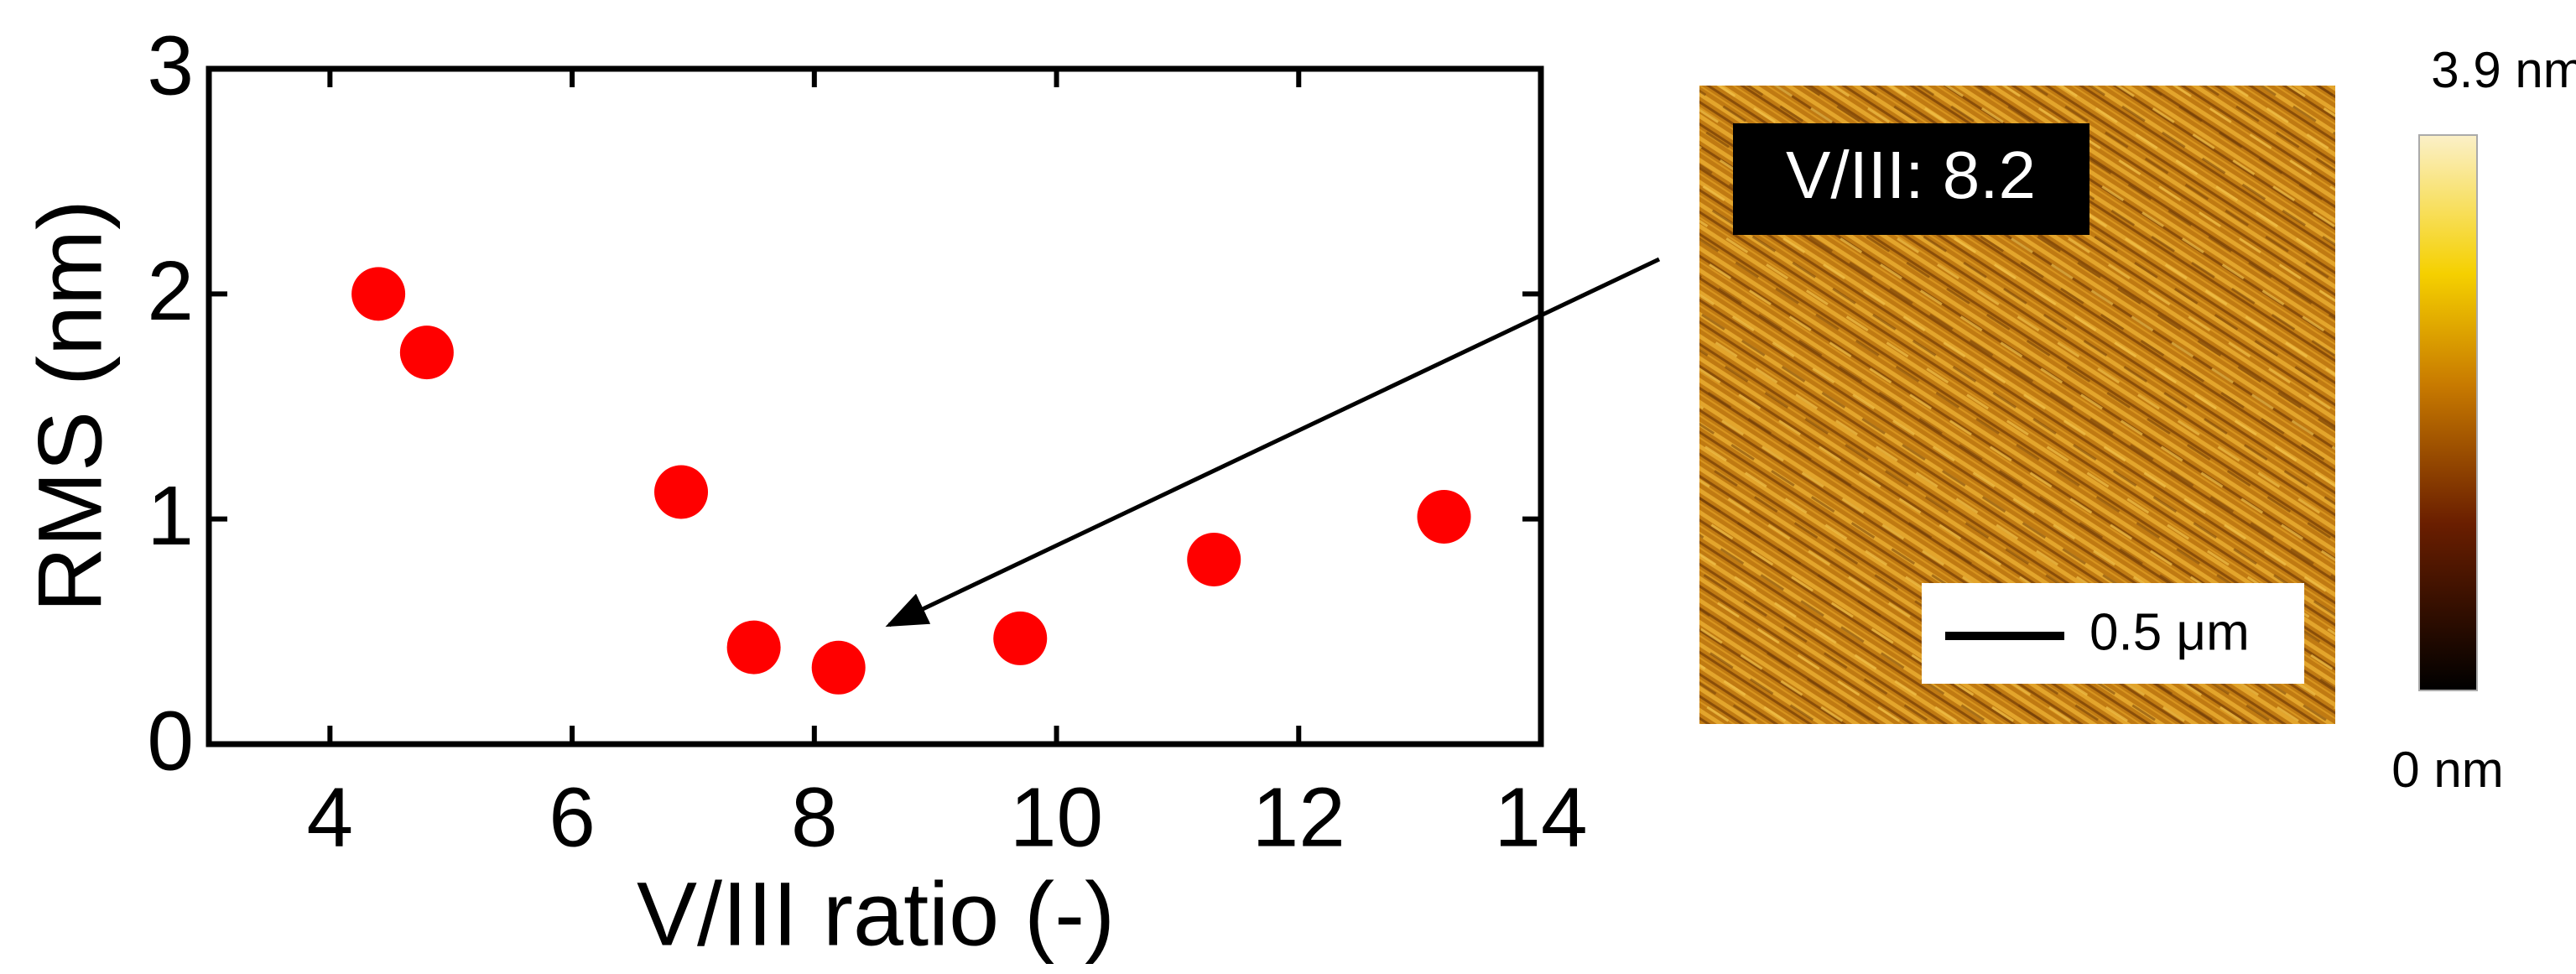  I want to click on colorbar, so click(2448, 412).